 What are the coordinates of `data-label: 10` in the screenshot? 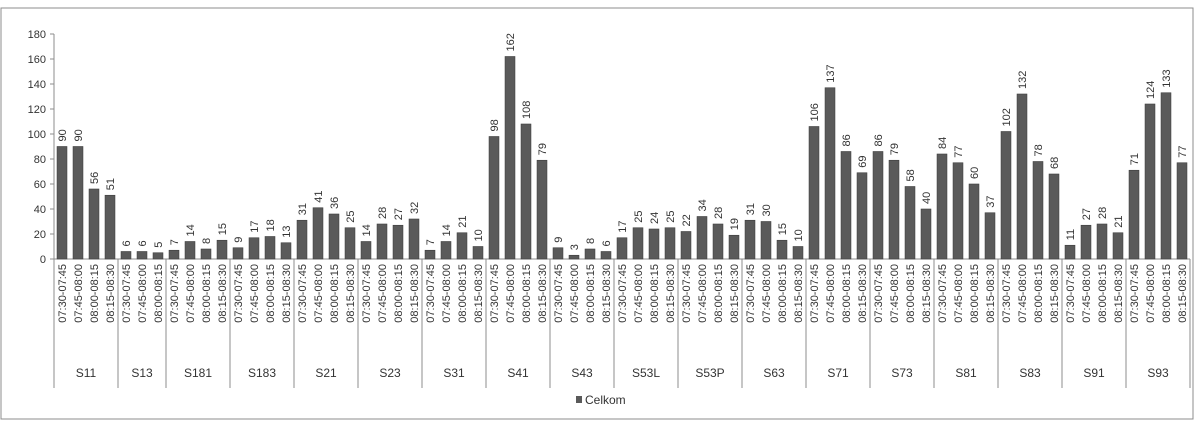 It's located at (799, 235).